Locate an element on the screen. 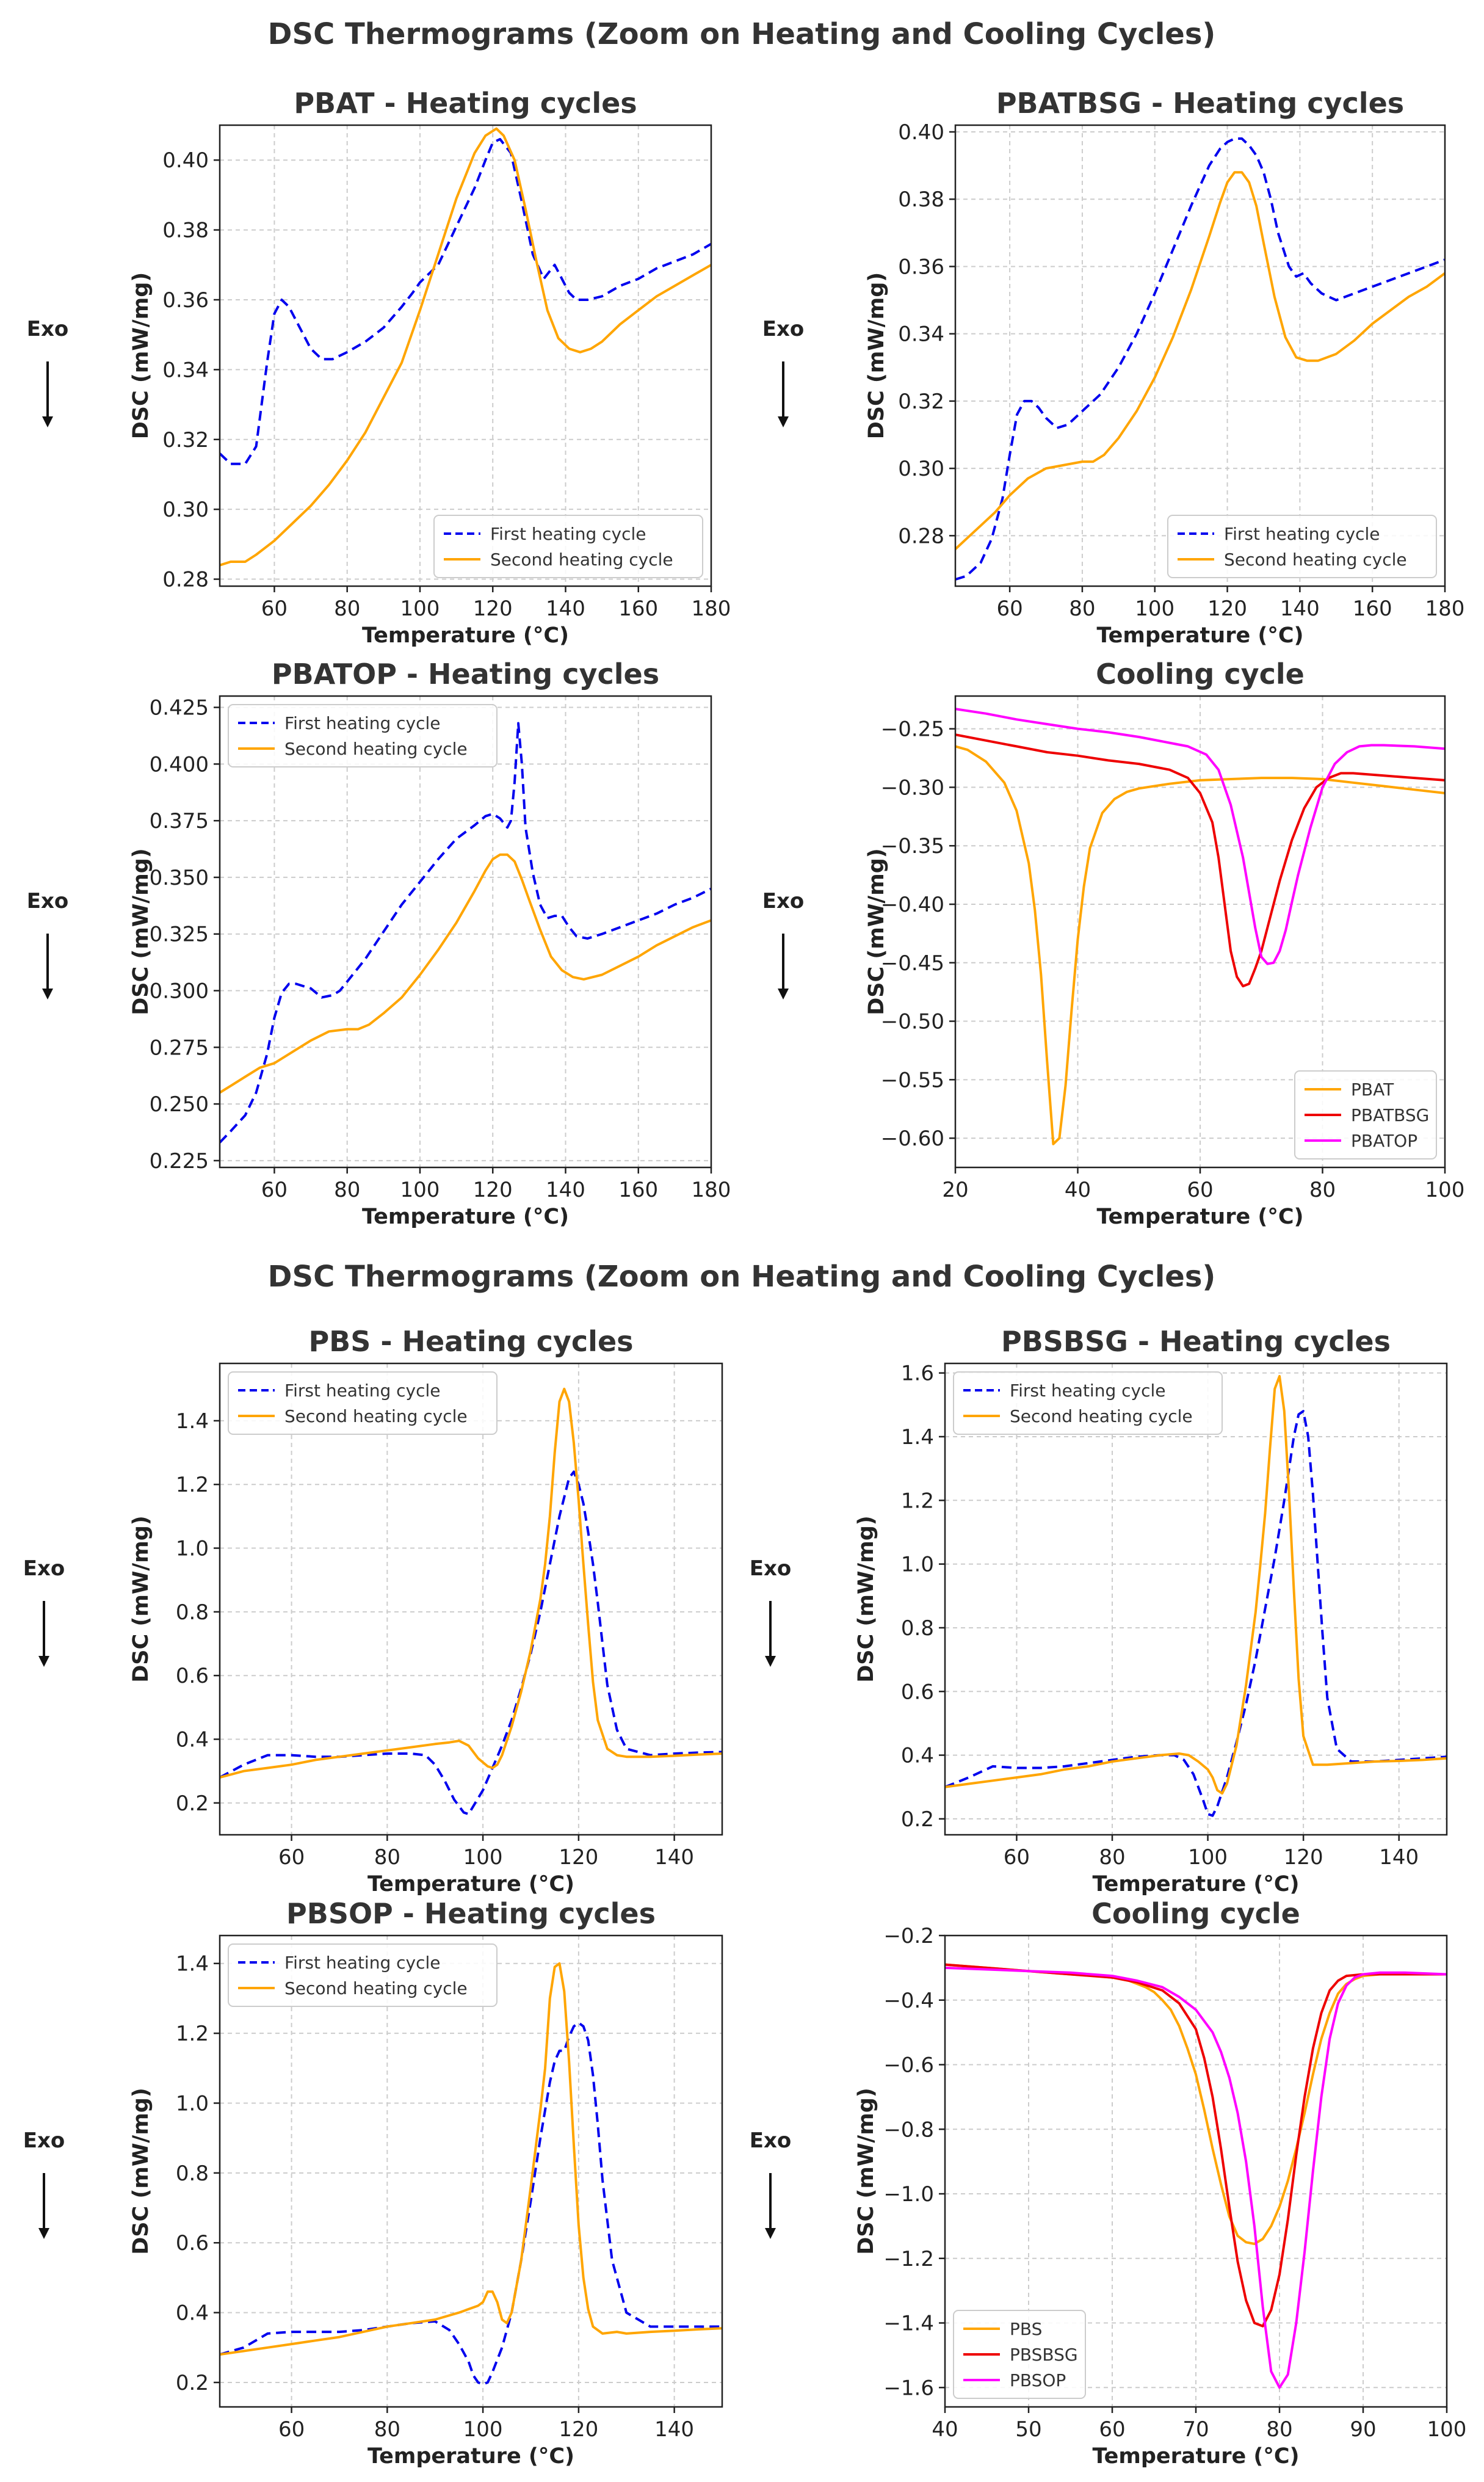 The width and height of the screenshot is (1484, 2482). chart-title: PBATOP - Heating cycles is located at coordinates (465, 674).